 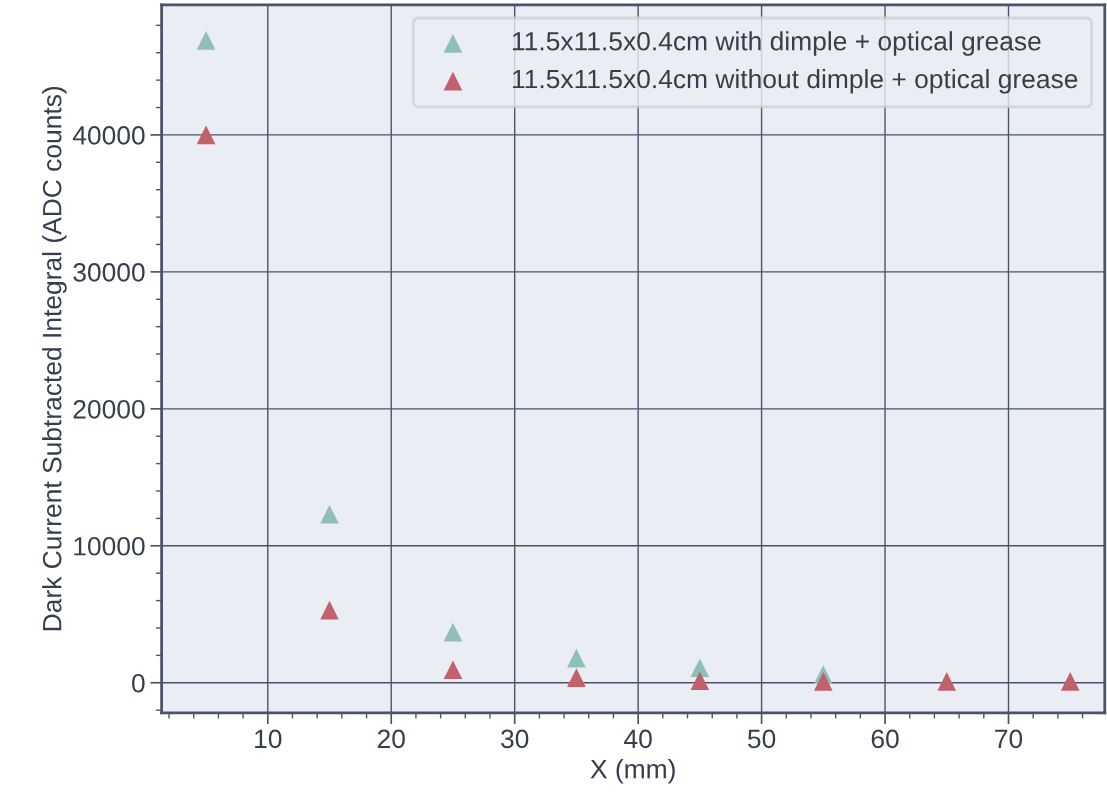 I want to click on x-tick-label: 10, so click(x=268, y=739).